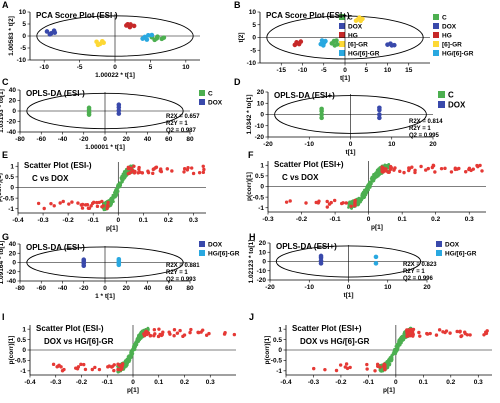 The height and width of the screenshot is (403, 500). What do you see at coordinates (469, 219) in the screenshot?
I see `x-tick-label: 0.3` at bounding box center [469, 219].